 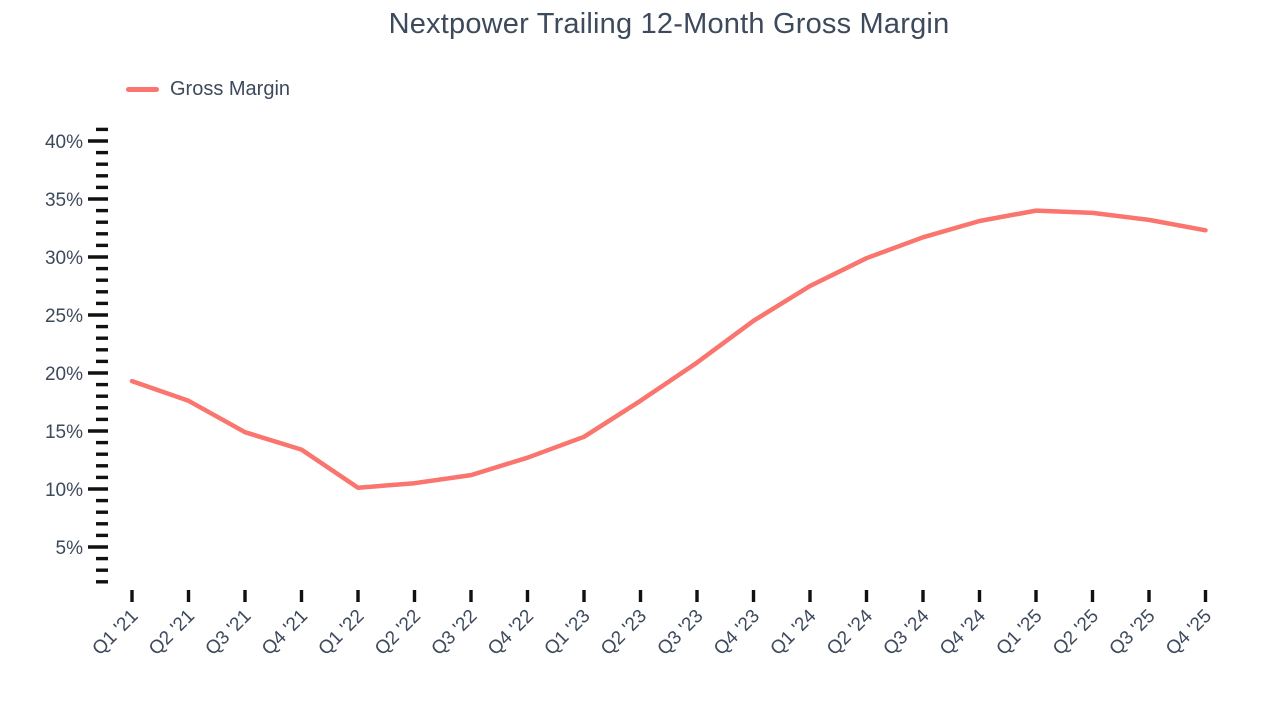 I want to click on x-axis-tick-label: Q1 '24, so click(x=794, y=632).